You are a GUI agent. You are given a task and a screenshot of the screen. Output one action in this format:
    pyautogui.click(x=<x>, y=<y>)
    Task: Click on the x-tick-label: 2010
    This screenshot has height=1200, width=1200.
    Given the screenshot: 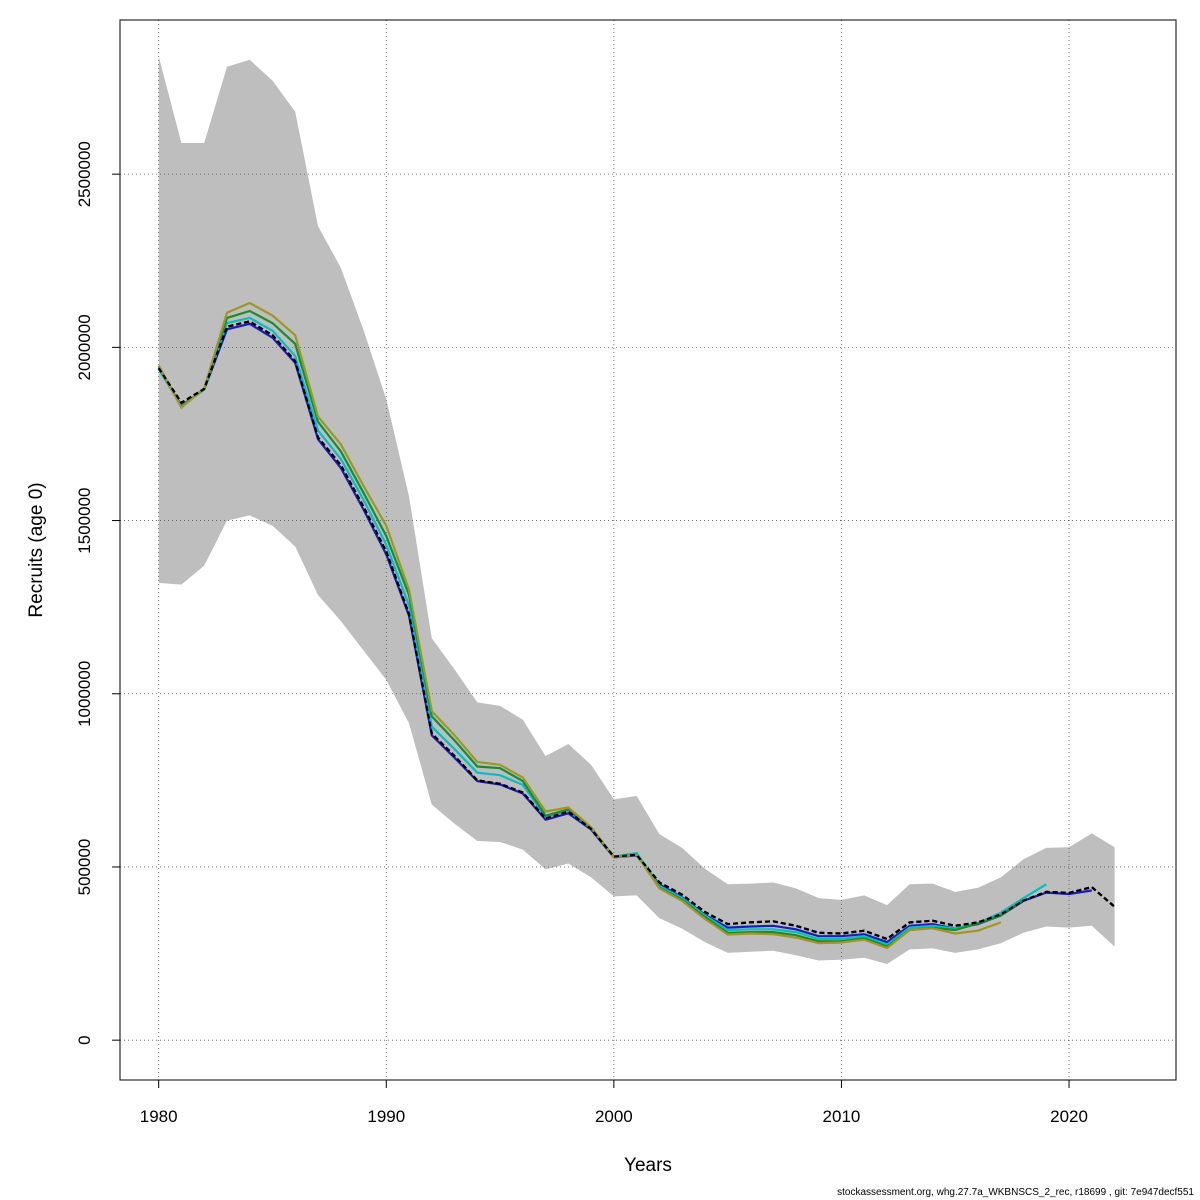 What is the action you would take?
    pyautogui.click(x=842, y=1116)
    